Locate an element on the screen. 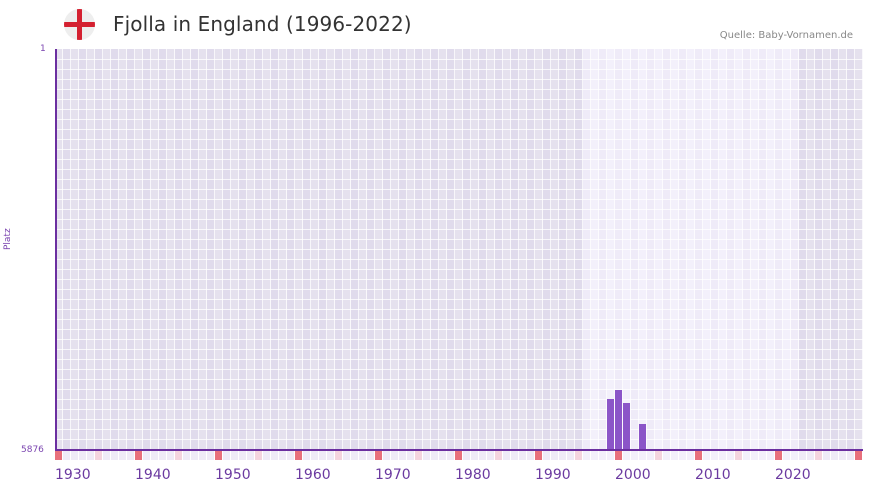  x-tick-label: 1970 is located at coordinates (393, 475).